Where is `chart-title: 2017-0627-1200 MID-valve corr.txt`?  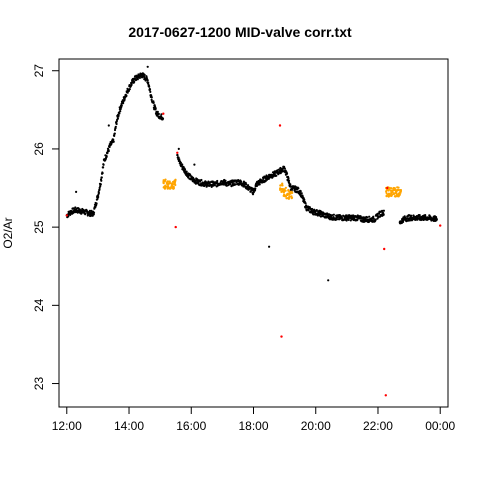 chart-title: 2017-0627-1200 MID-valve corr.txt is located at coordinates (240, 32).